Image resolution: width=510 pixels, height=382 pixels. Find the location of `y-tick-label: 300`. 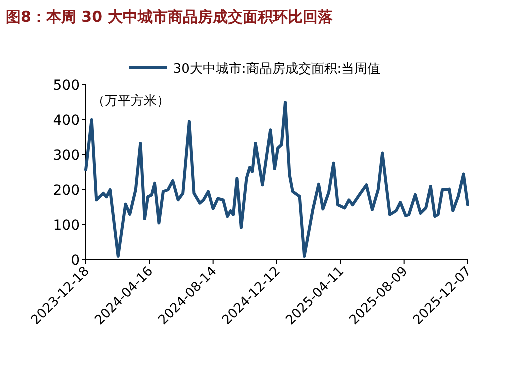

y-tick-label: 300 is located at coordinates (66, 156).